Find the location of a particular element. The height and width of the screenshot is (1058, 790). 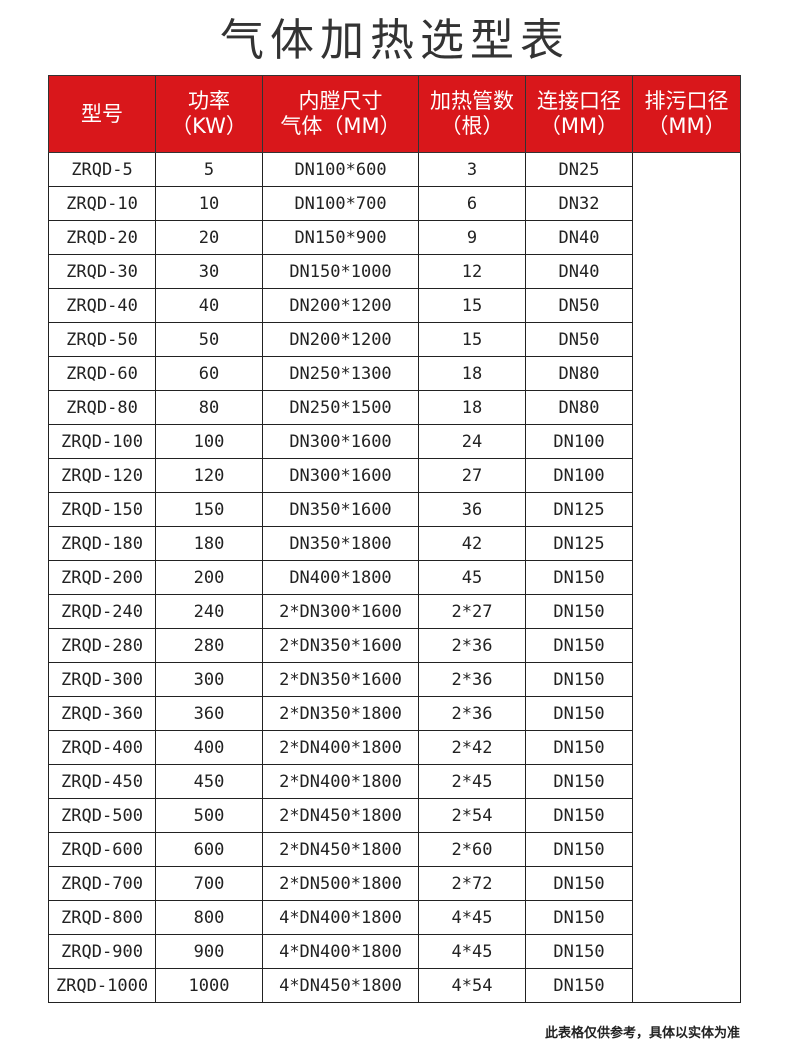

cell-chamber-size: DN250*1300 is located at coordinates (340, 373).